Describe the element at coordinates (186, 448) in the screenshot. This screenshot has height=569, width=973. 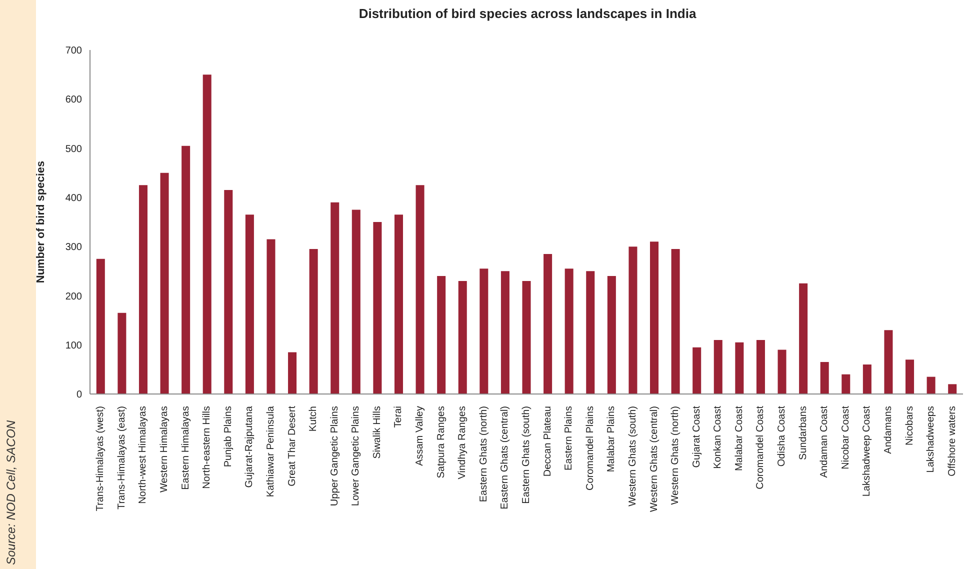
I see `x-tick-label: Eastern Himalayas` at that location.